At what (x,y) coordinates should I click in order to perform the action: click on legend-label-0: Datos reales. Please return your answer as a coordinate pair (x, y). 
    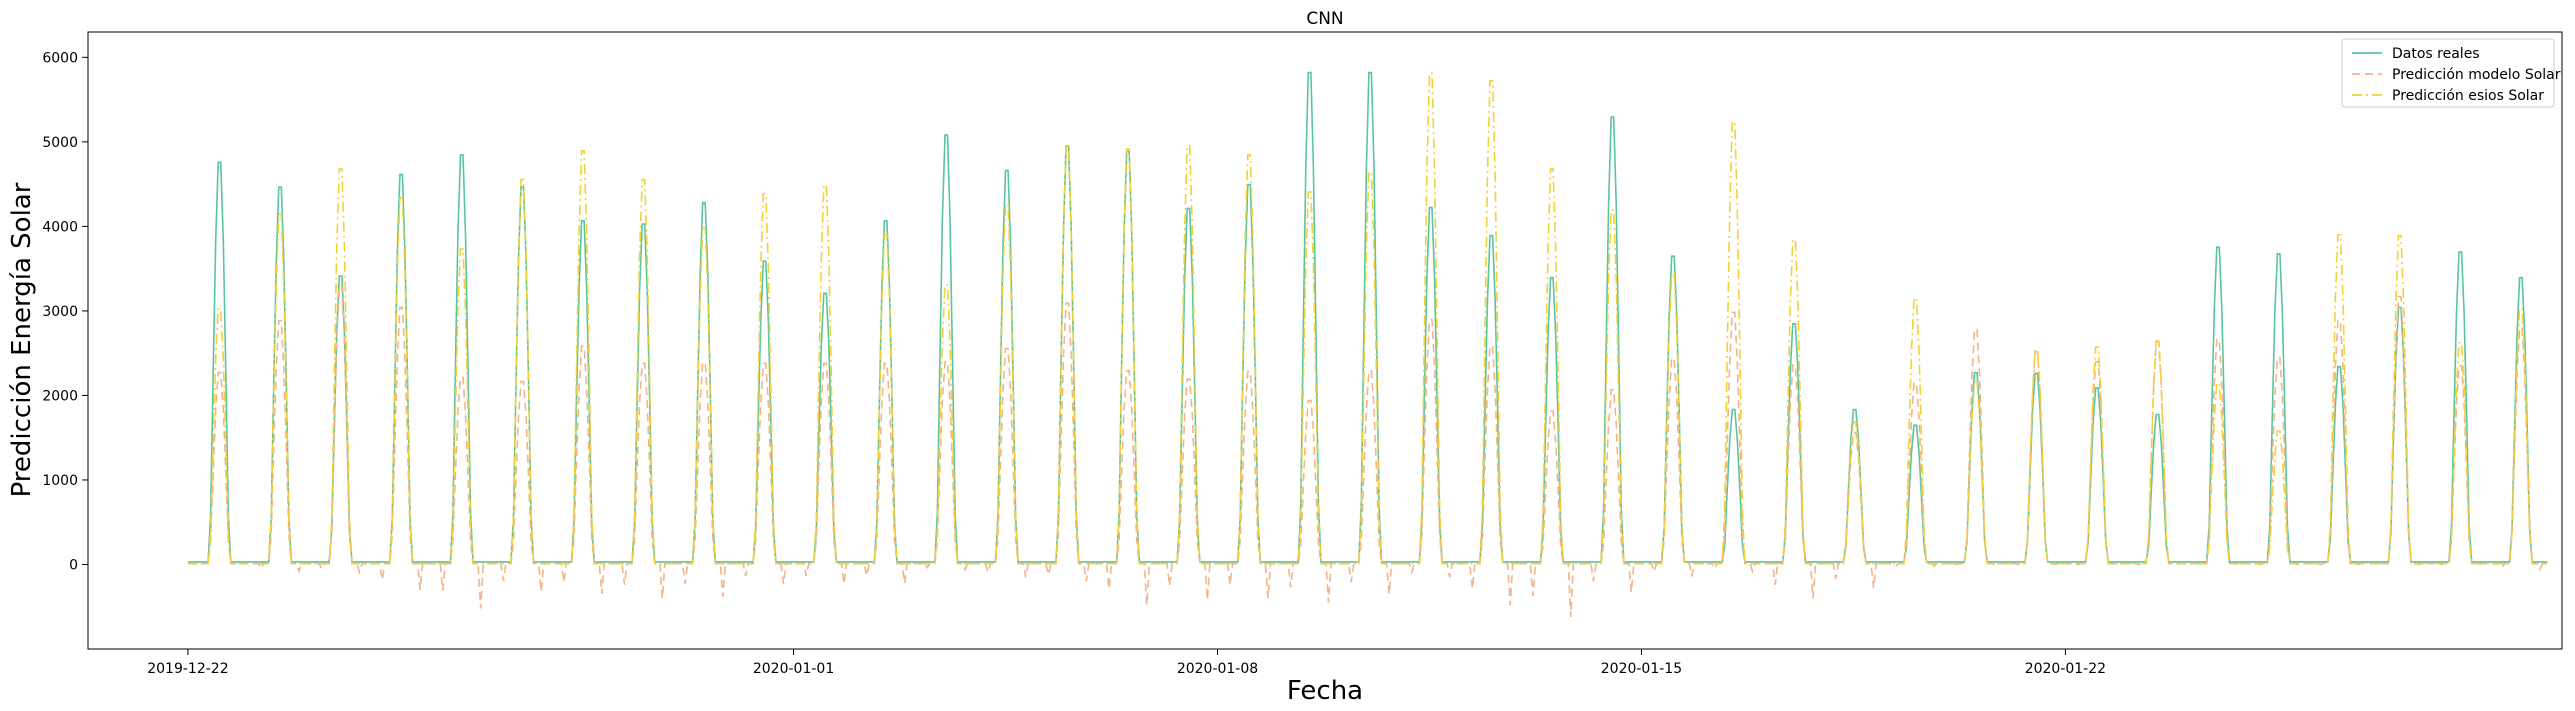
    Looking at the image, I should click on (2436, 54).